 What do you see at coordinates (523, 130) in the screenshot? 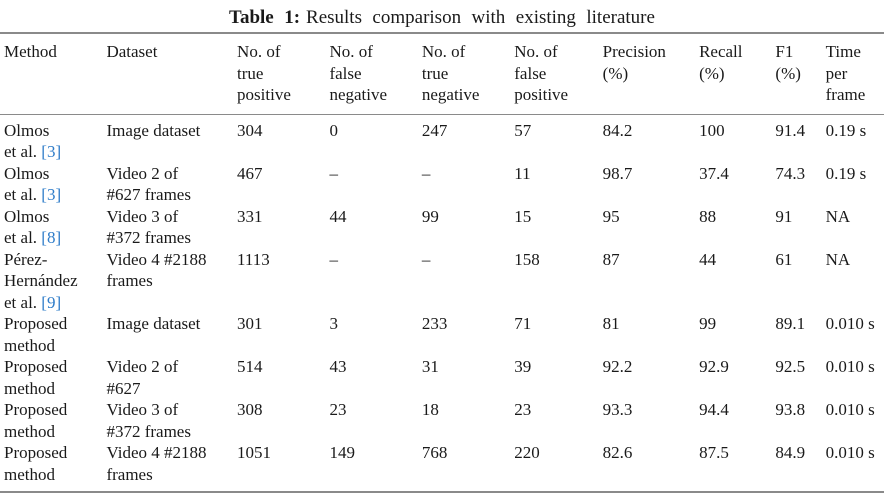
I see `value-cell: 57` at bounding box center [523, 130].